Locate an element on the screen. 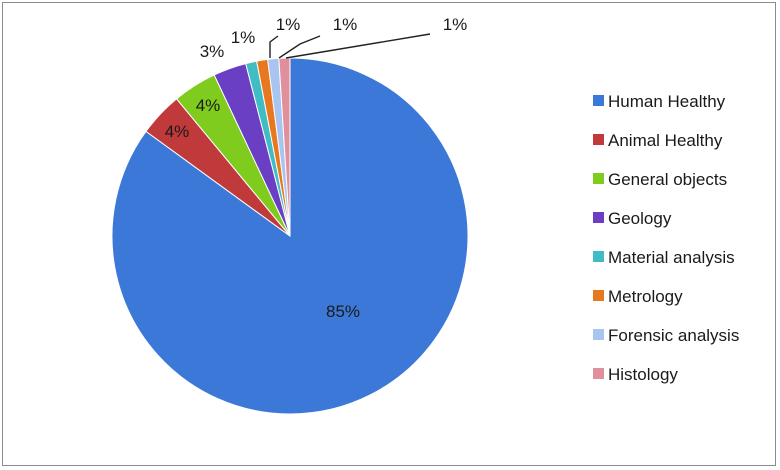 The width and height of the screenshot is (780, 470). data-label-metrology: 1% is located at coordinates (288, 24).